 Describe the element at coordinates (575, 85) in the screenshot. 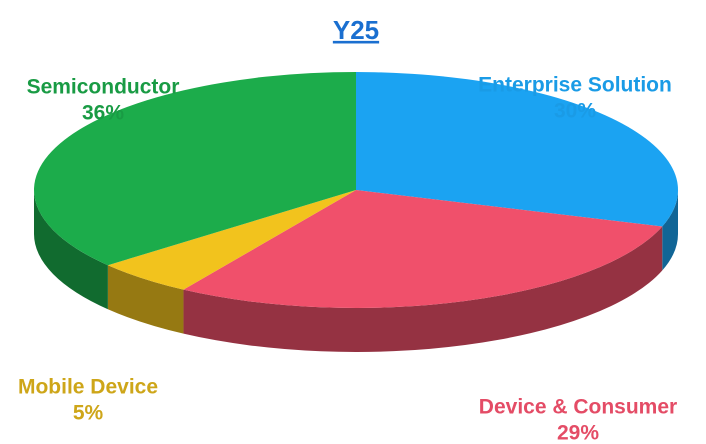

I see `slice-label: Enterprise Solution` at that location.